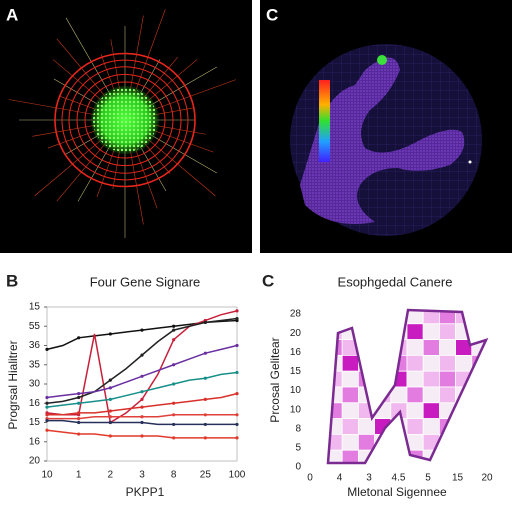 The image size is (512, 512). I want to click on y-tick-label: 30, so click(35, 384).